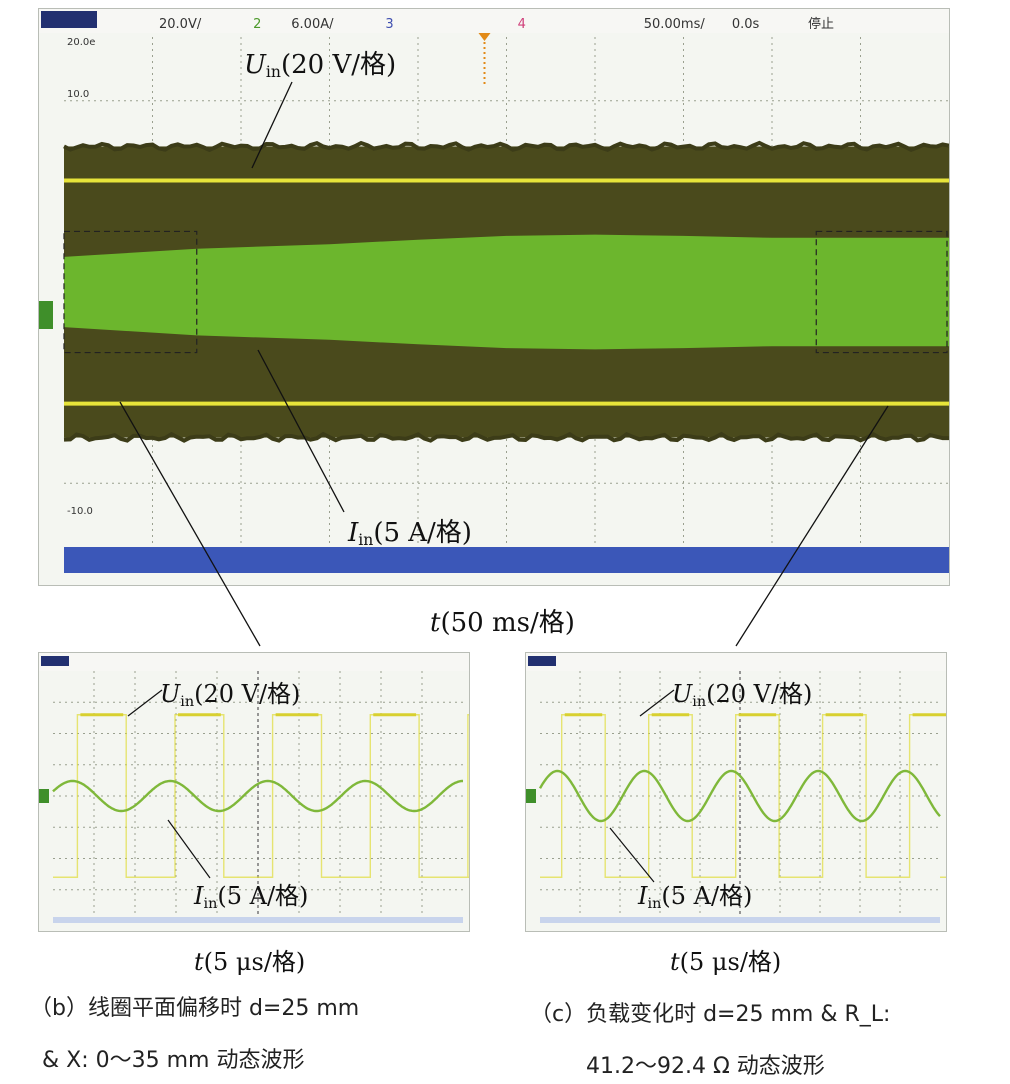 The width and height of the screenshot is (1010, 1084). I want to click on c-current-label: Iin(5 A/格), so click(695, 897).